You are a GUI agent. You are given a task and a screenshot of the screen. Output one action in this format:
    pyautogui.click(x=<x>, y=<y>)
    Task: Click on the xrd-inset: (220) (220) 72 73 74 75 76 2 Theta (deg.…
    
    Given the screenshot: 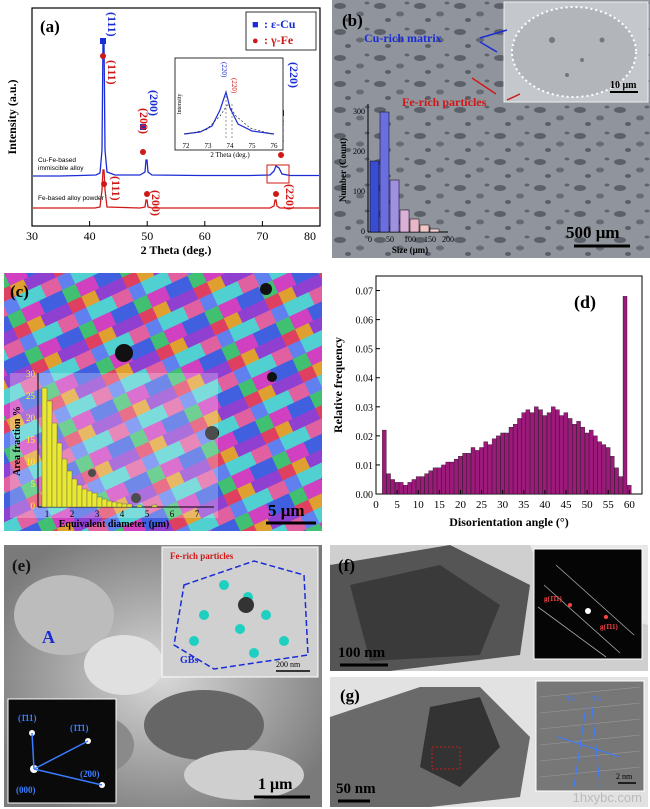 What is the action you would take?
    pyautogui.click(x=229, y=108)
    